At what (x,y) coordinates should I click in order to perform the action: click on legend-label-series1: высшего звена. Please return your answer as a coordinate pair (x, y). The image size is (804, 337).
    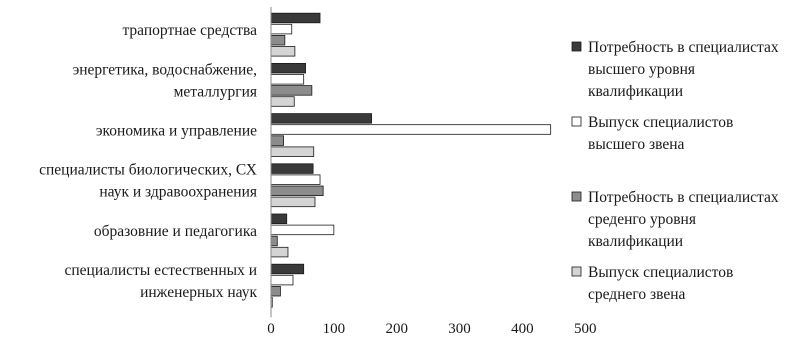
    Looking at the image, I should click on (636, 144).